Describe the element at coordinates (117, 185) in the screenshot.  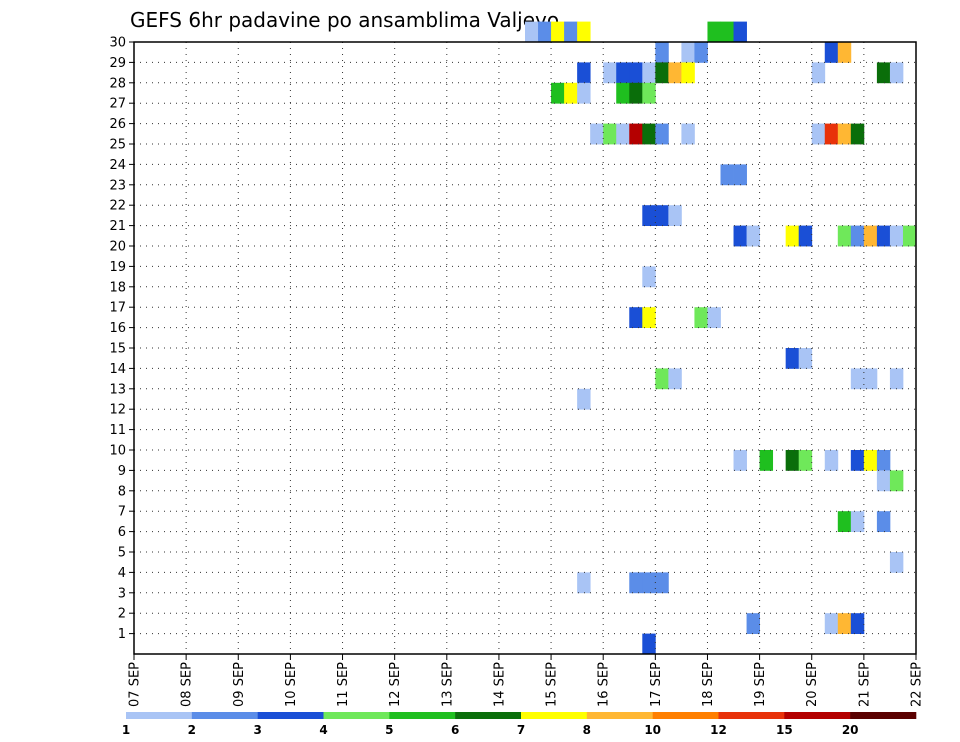
I see `y-tick-label: 23` at that location.